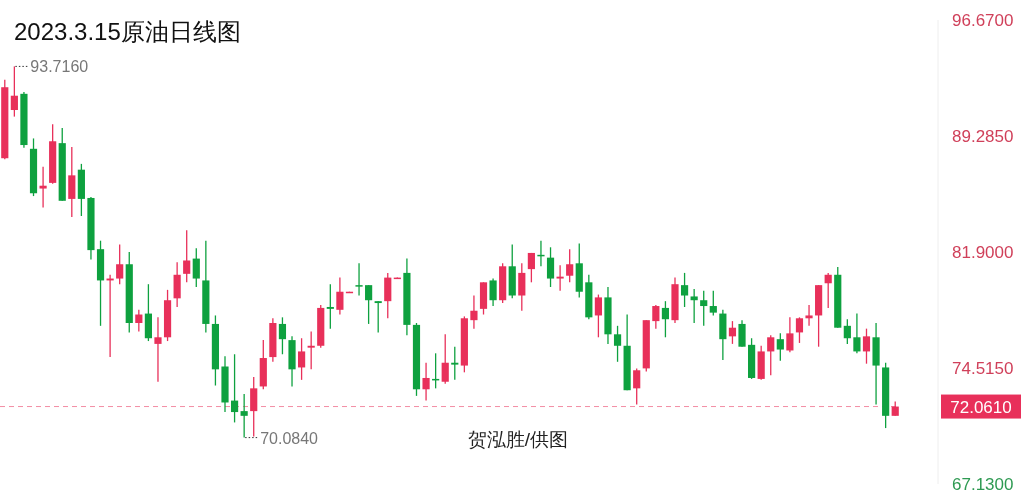 Image resolution: width=1024 pixels, height=497 pixels. What do you see at coordinates (983, 136) in the screenshot?
I see `y-tick-label: 89.2850` at bounding box center [983, 136].